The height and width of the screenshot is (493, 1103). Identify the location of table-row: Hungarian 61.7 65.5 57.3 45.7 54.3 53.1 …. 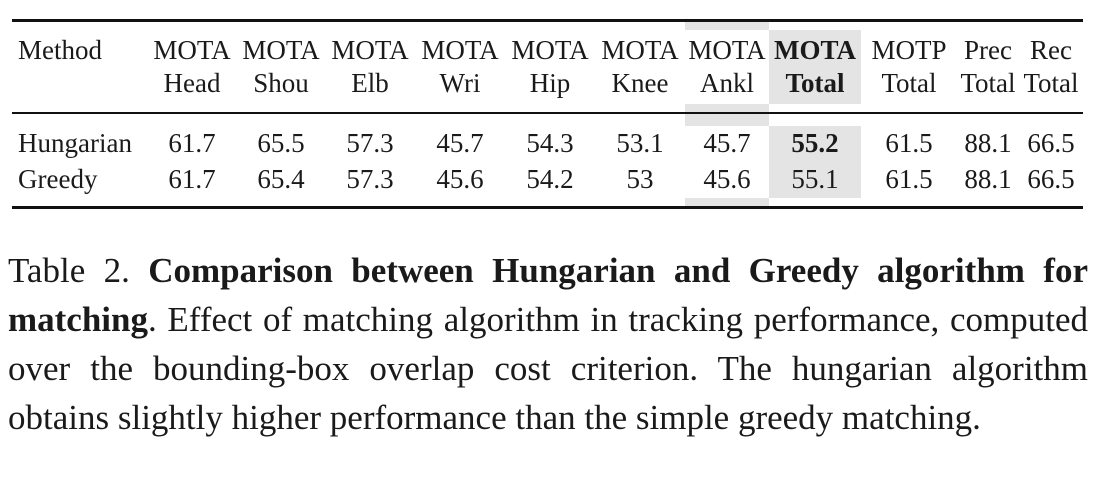
(547, 143).